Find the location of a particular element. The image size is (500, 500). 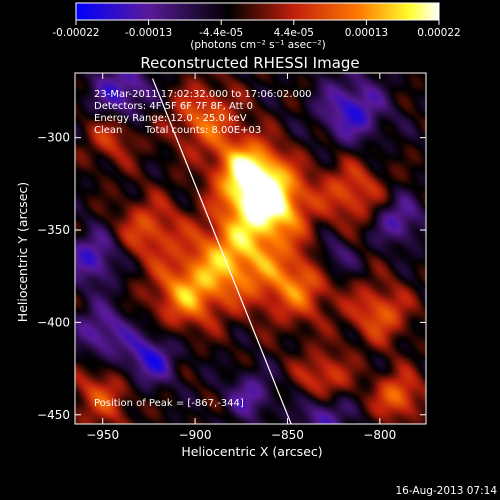

y-tick-label: −400 is located at coordinates (53, 322).